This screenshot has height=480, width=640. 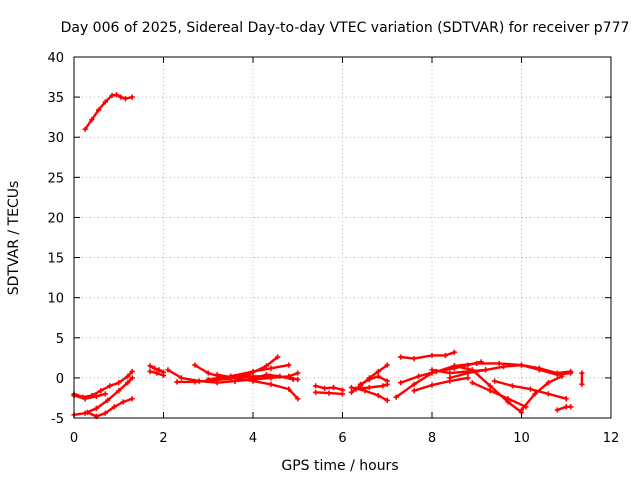 What do you see at coordinates (441, 384) in the screenshot?
I see `series-track-v` at bounding box center [441, 384].